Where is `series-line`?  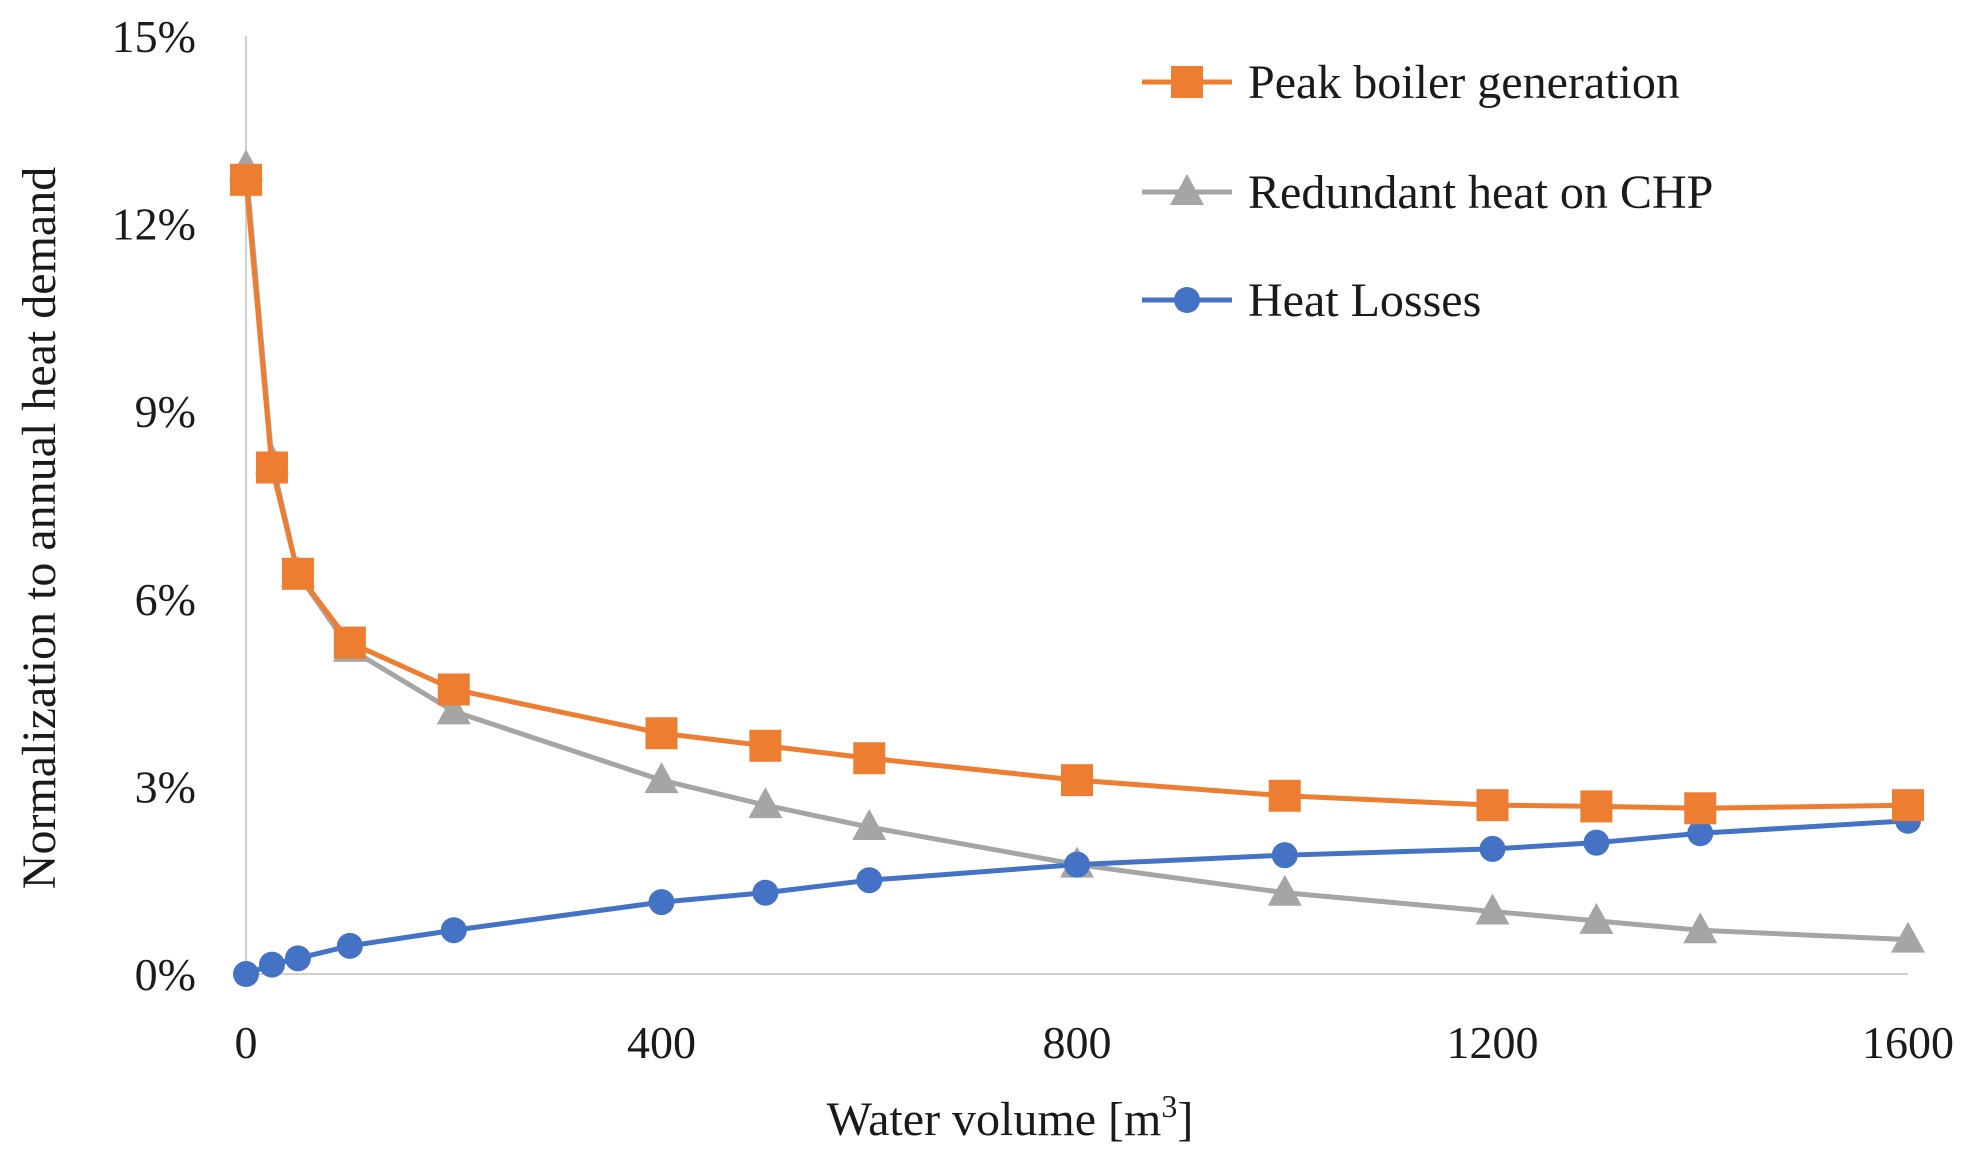
series-line is located at coordinates (1077, 897).